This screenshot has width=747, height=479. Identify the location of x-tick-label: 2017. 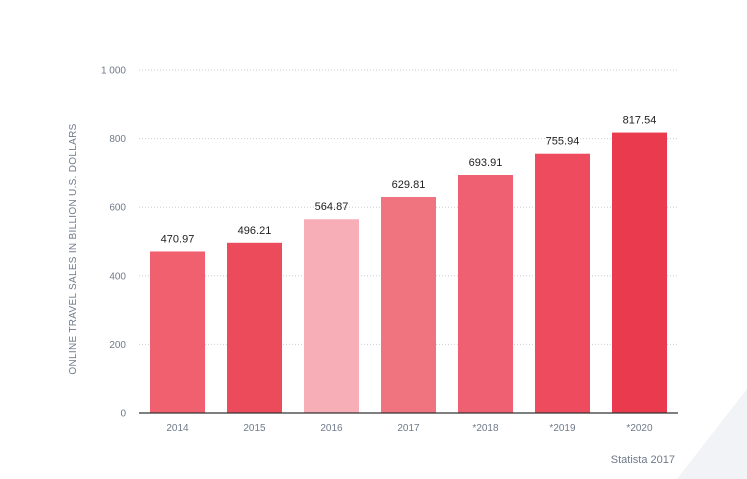
(408, 428).